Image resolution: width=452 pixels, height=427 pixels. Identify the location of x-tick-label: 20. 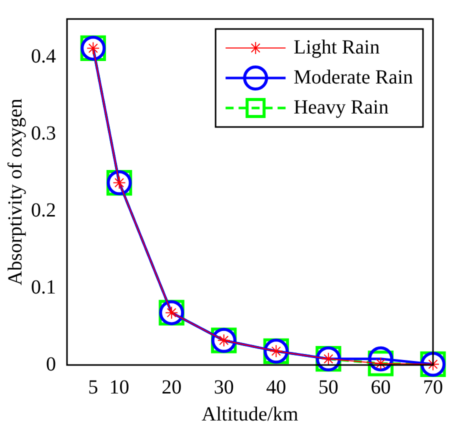
(172, 387).